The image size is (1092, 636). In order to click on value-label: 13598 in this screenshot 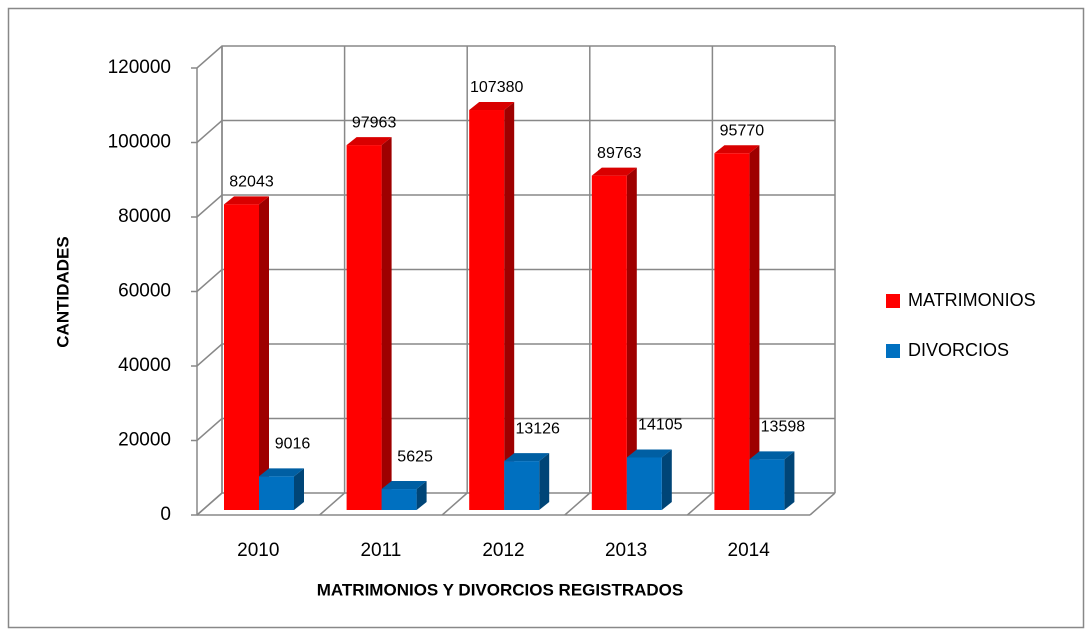, I will do `click(783, 427)`.